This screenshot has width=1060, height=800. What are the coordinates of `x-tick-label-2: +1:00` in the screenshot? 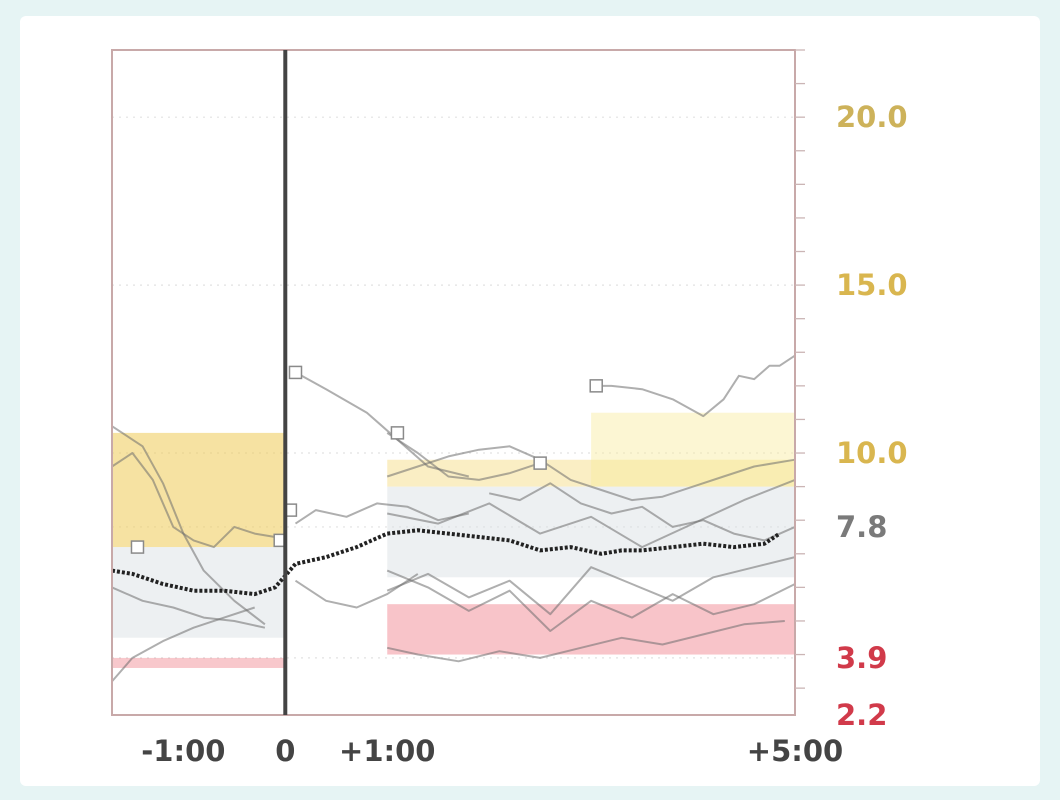 It's located at (387, 751).